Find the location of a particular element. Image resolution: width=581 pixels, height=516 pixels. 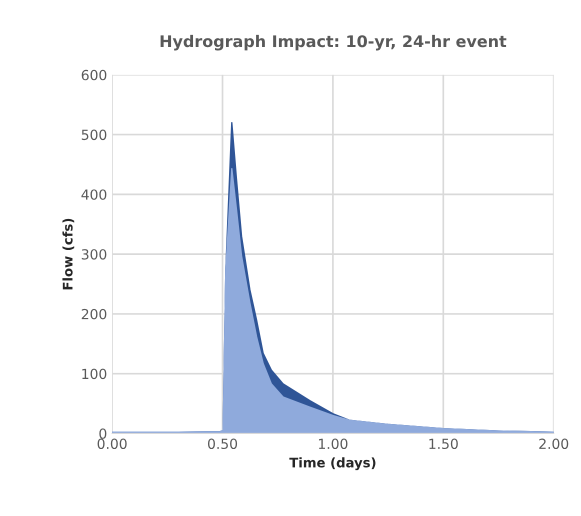

y-tick-label: 300 is located at coordinates (94, 254).